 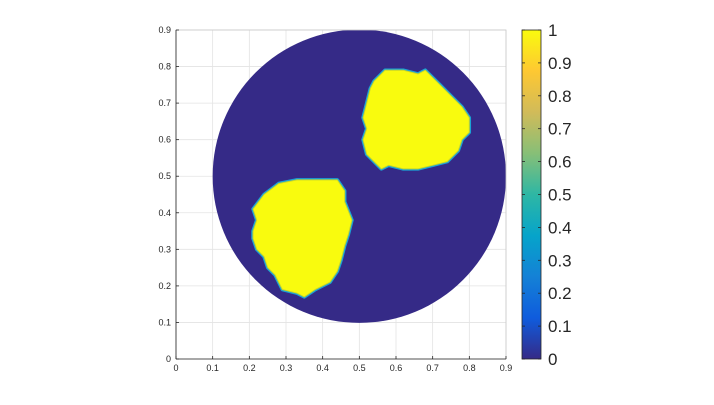 I want to click on colorbar-ticks: 0 0.1 0.2 0.3 0.4 0.5 0.6 0.7 0.8 0.9 1, so click(x=547, y=195).